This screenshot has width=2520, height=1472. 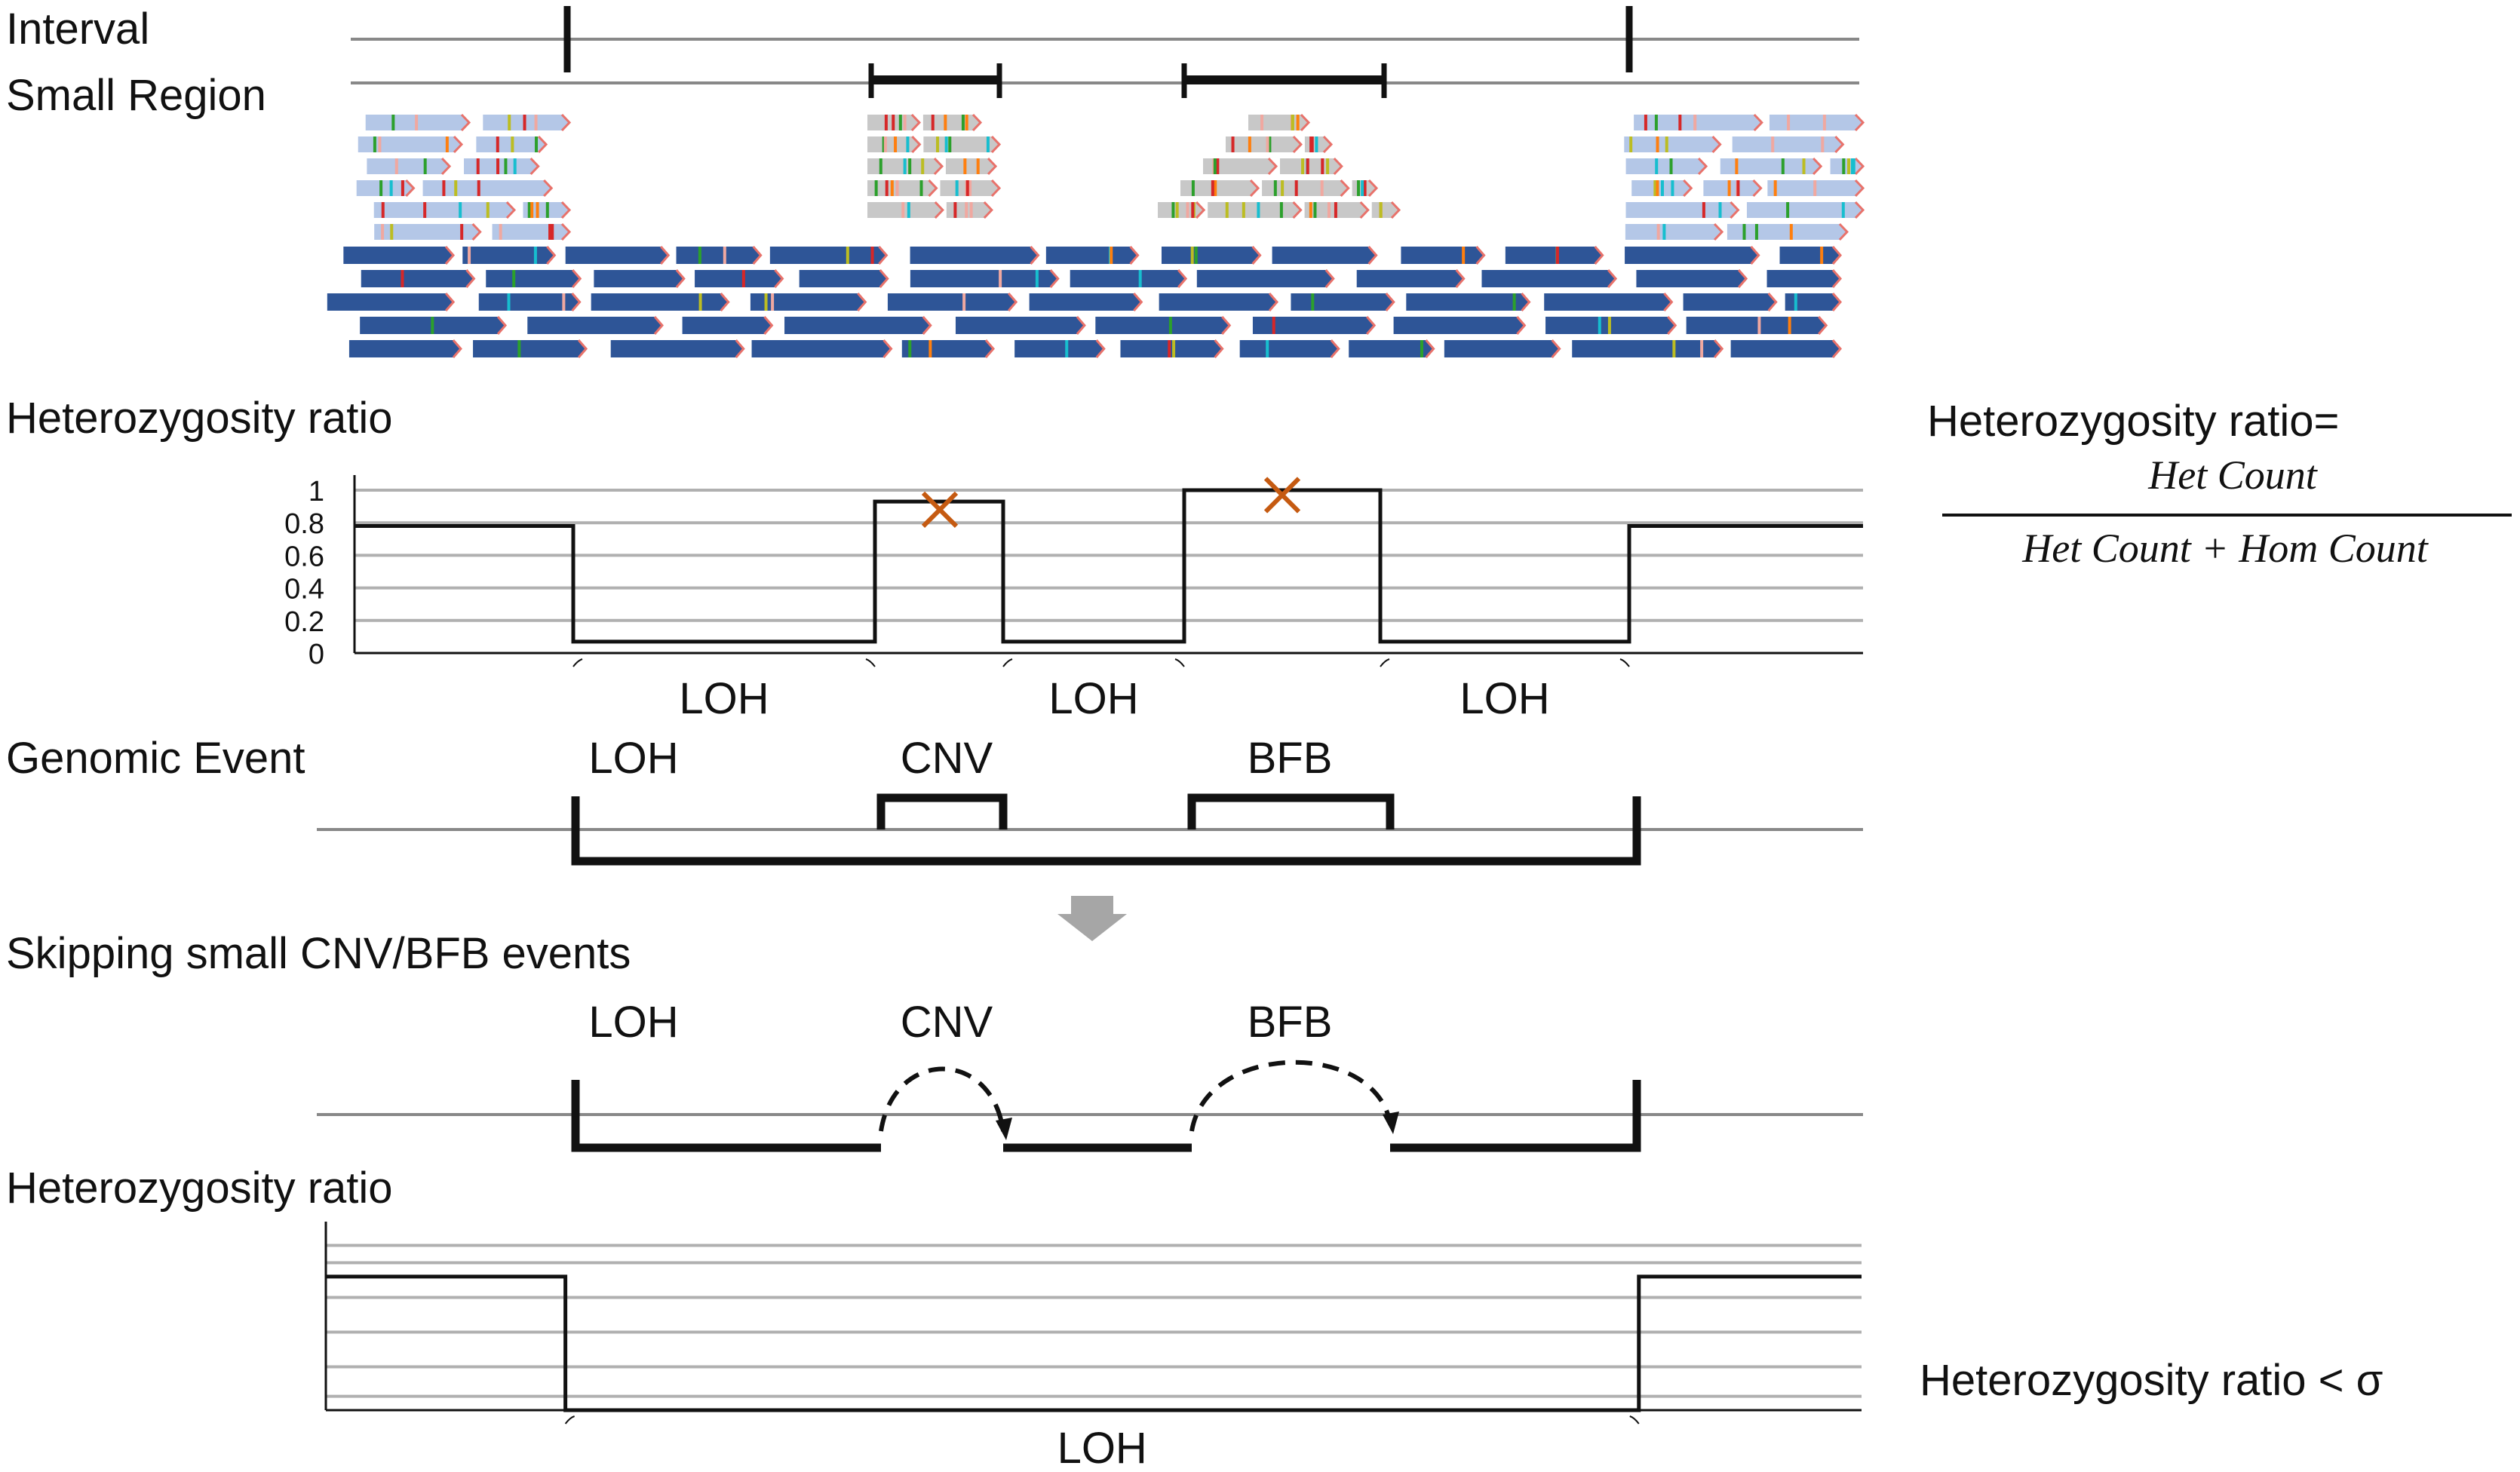 I want to click on het-ratio-line, so click(x=1109, y=566).